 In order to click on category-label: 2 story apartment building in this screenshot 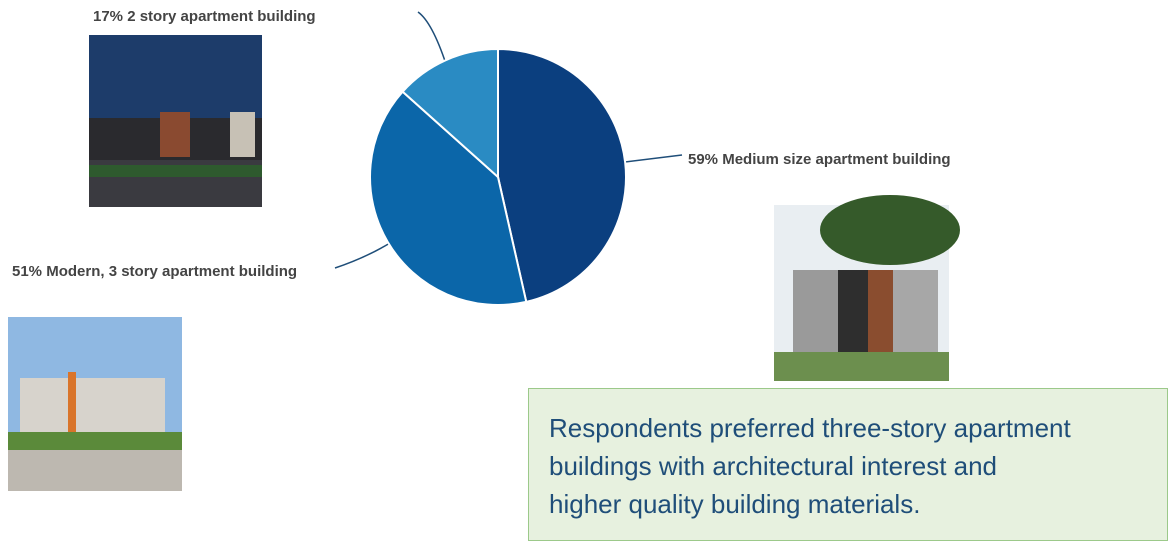, I will do `click(221, 16)`.